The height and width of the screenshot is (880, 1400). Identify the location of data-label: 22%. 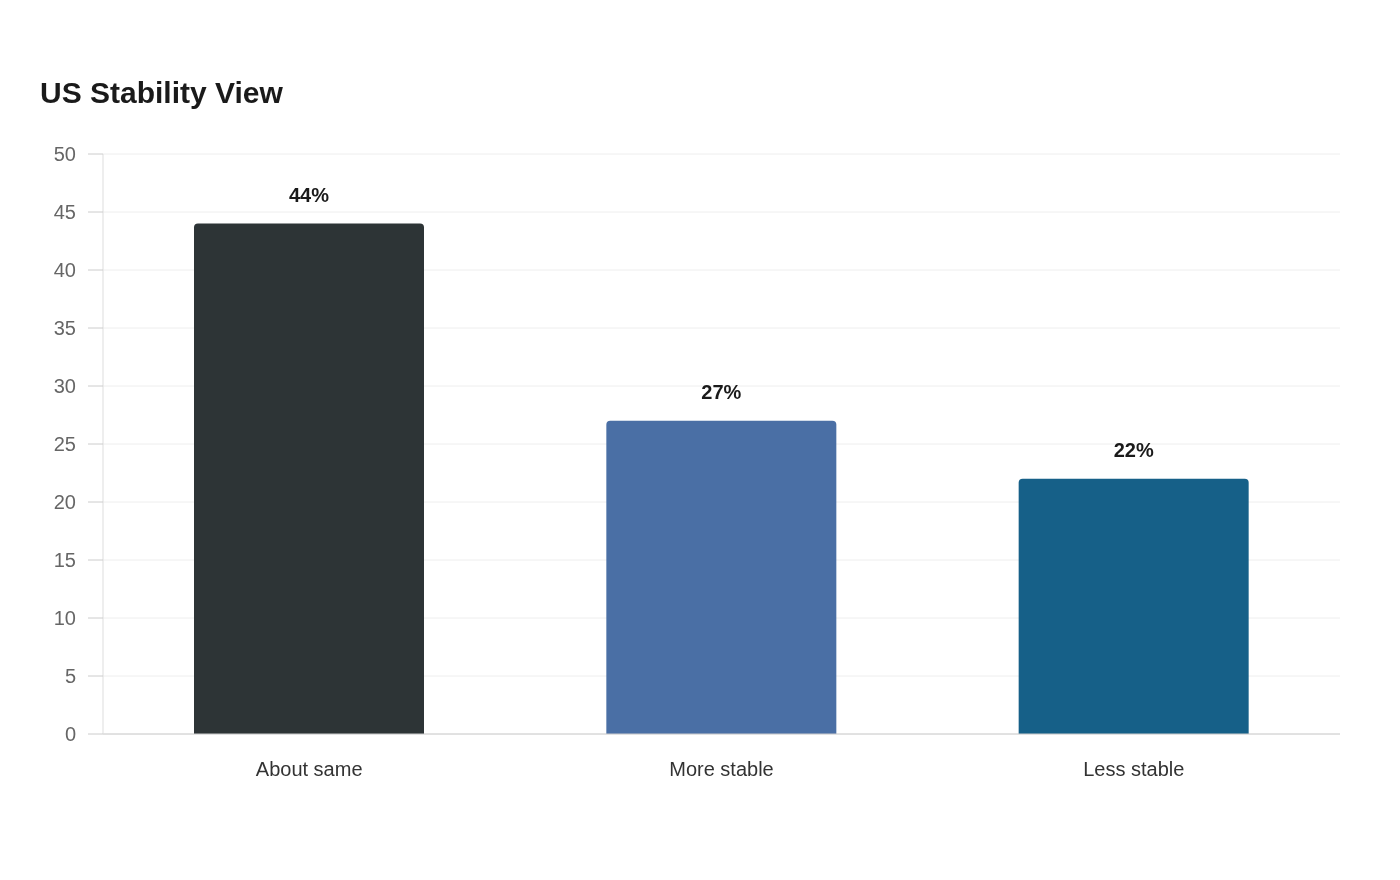
(1133, 449).